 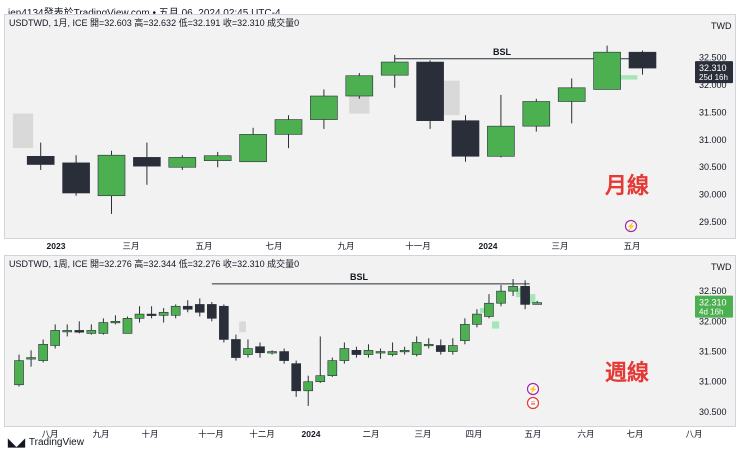 What do you see at coordinates (711, 312) in the screenshot?
I see `countdown-label: 4d 16h` at bounding box center [711, 312].